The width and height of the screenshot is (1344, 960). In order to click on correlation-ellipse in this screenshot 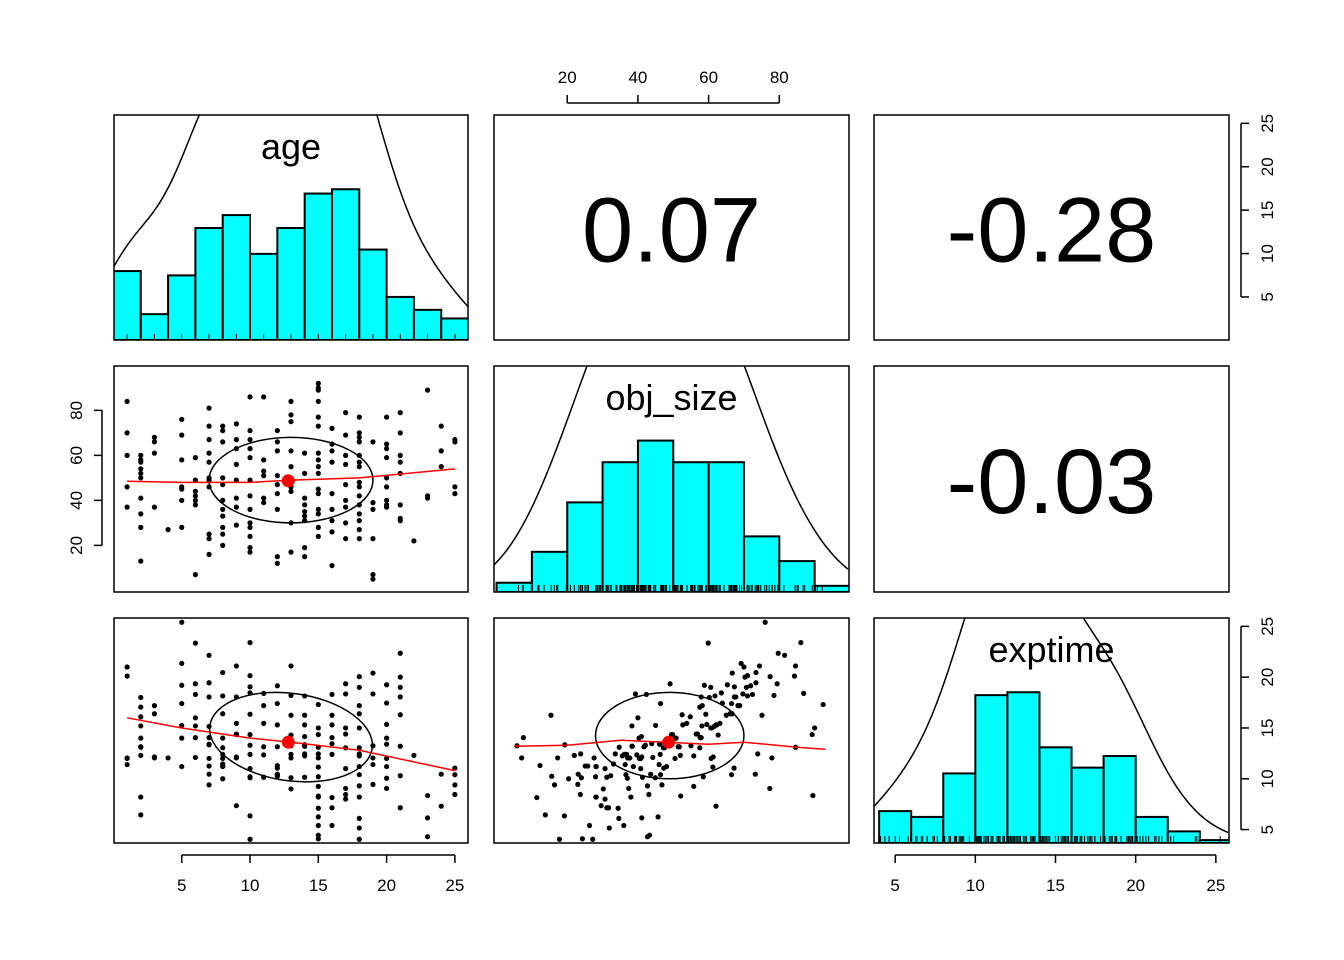, I will do `click(669, 735)`.